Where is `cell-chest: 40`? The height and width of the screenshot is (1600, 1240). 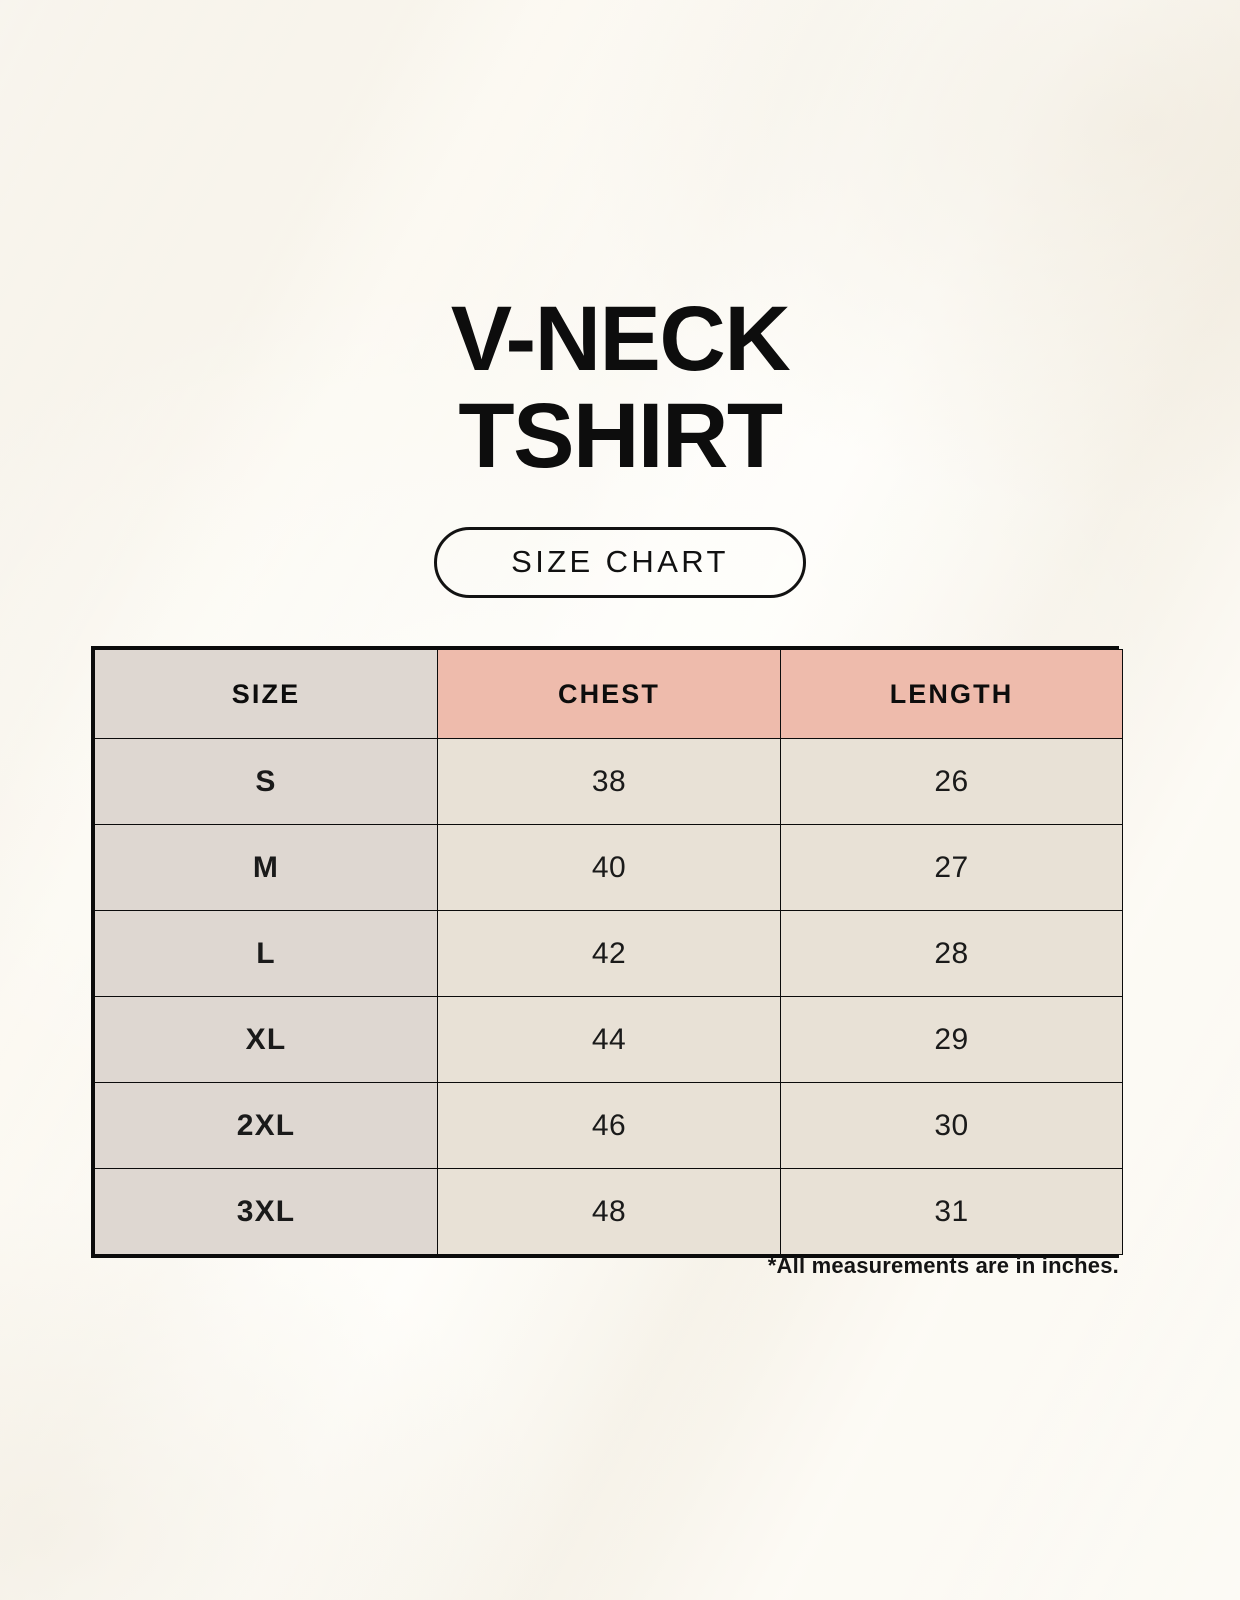
cell-chest: 40 is located at coordinates (609, 867).